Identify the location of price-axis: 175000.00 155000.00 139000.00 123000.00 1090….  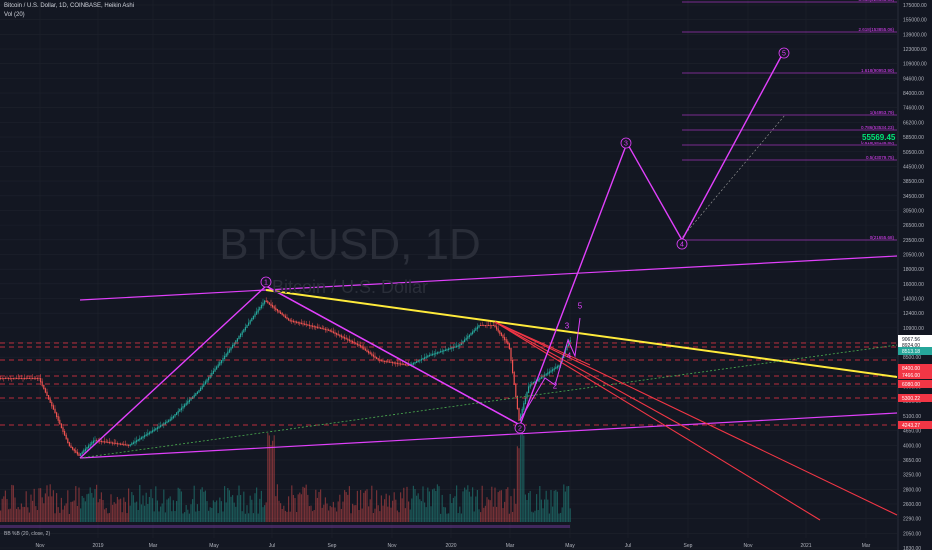
(912, 275).